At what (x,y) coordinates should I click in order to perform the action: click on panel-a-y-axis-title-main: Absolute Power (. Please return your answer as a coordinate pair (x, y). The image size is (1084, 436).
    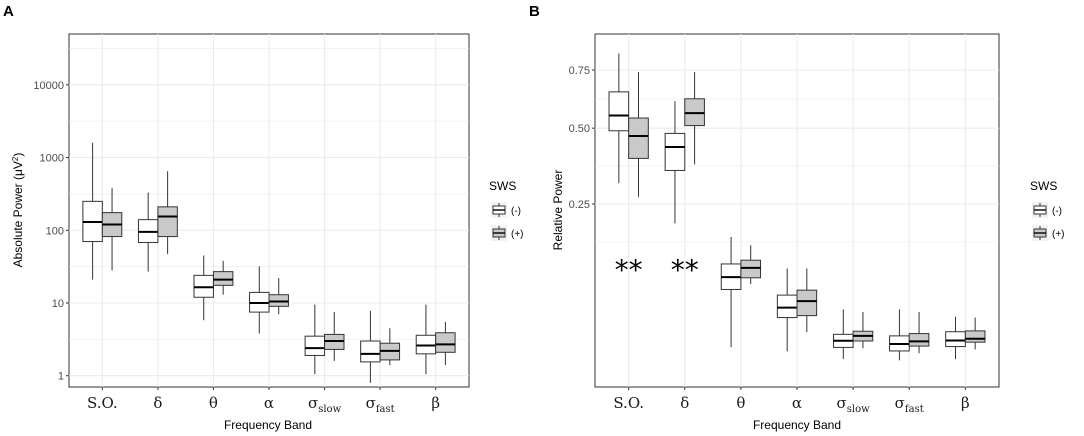
    Looking at the image, I should click on (18, 221).